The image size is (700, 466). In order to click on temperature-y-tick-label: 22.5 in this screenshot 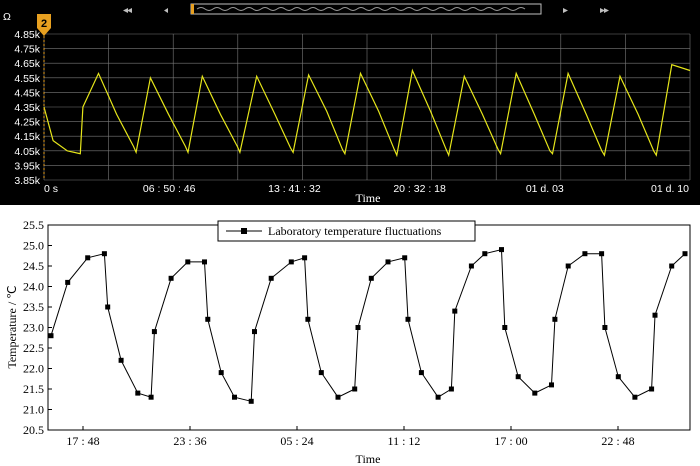, I will do `click(33, 348)`.